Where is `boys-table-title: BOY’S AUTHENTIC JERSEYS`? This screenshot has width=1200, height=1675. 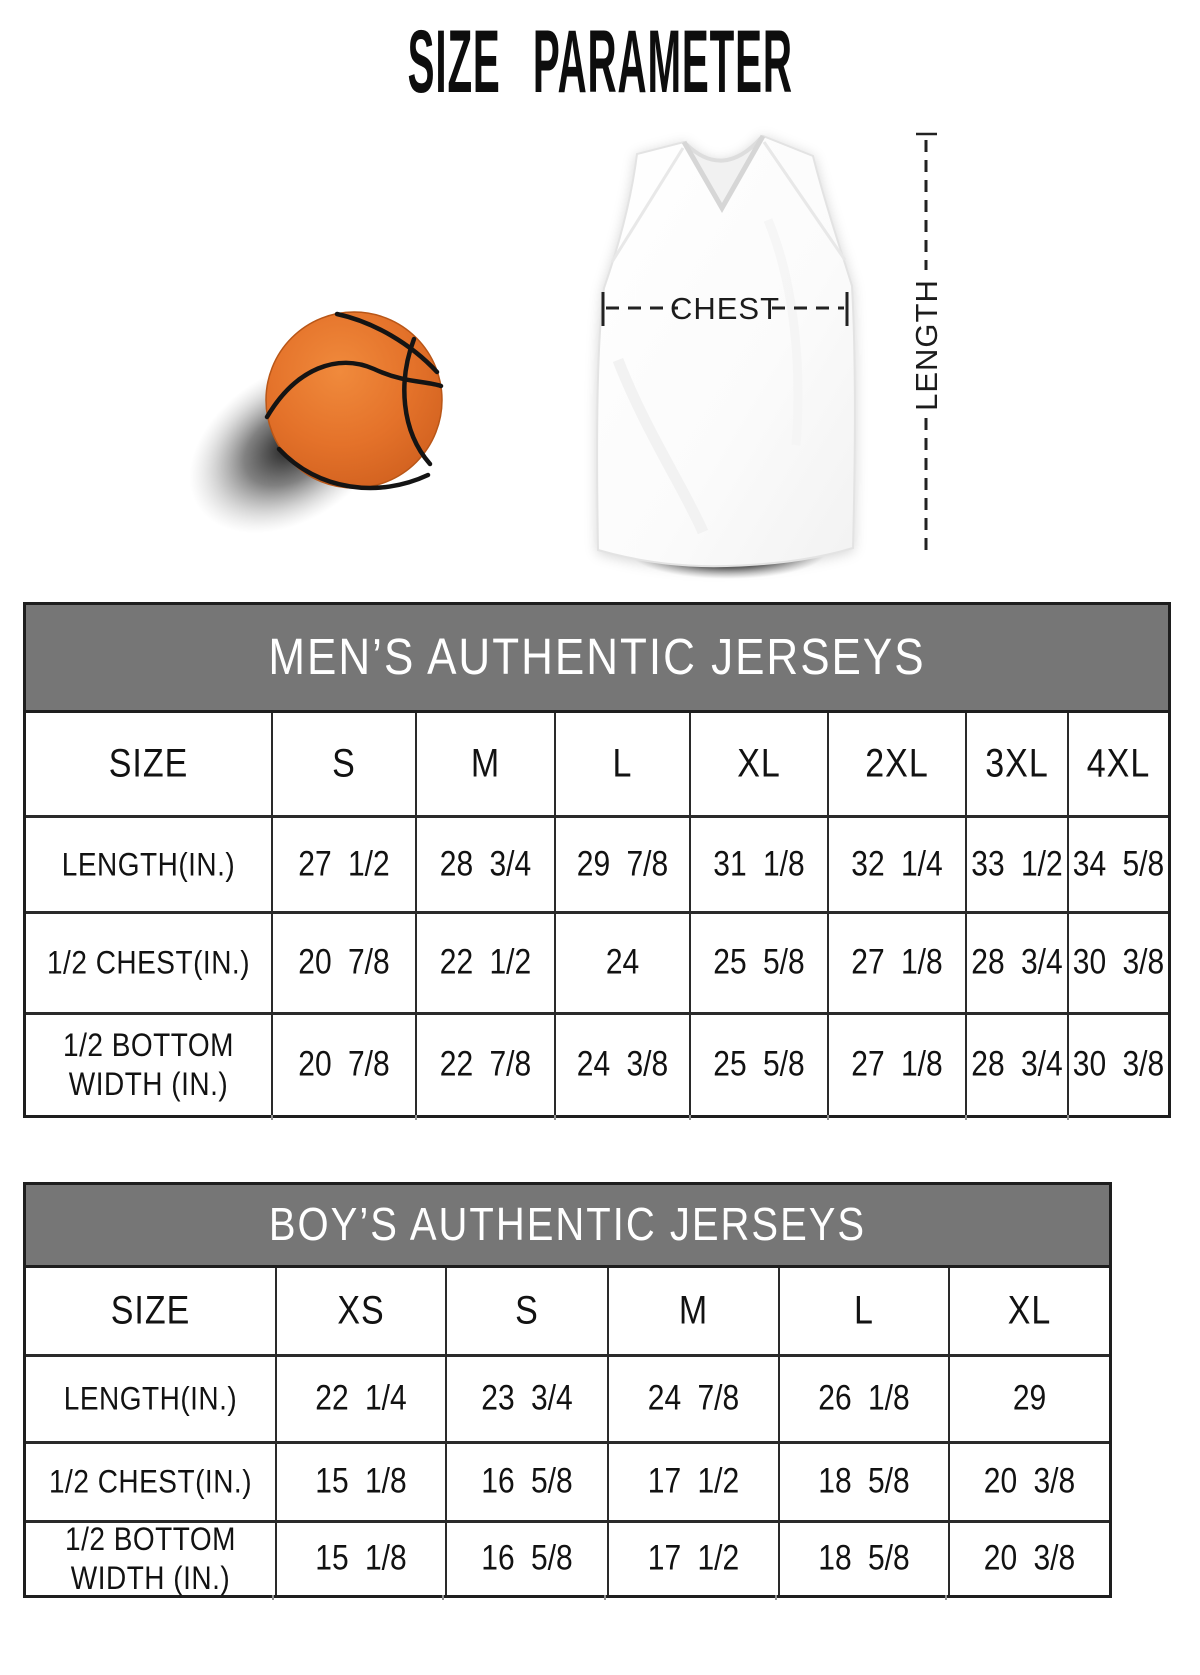 boys-table-title: BOY’S AUTHENTIC JERSEYS is located at coordinates (567, 1224).